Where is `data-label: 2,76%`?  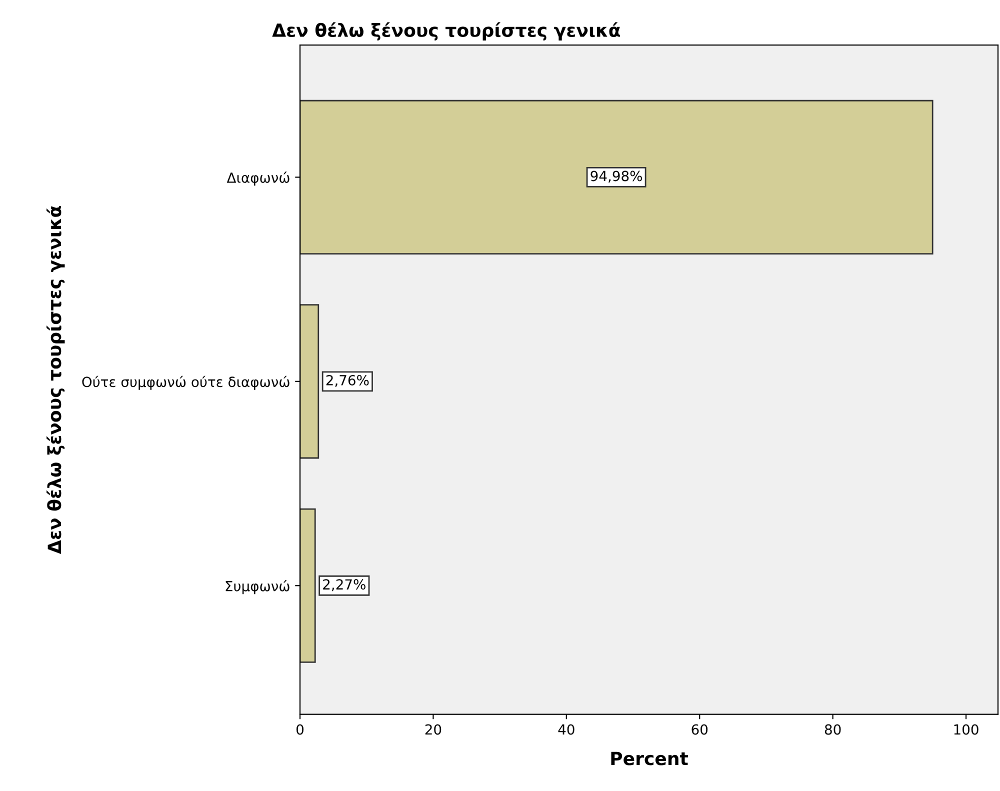
data-label: 2,76% is located at coordinates (347, 380).